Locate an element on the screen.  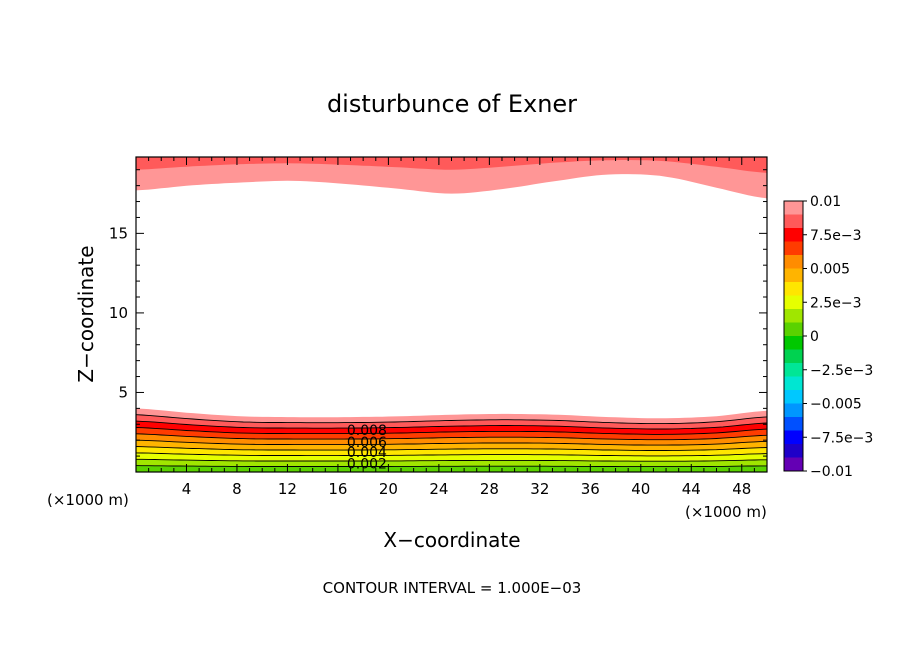
colorbar-label: −7.5e−3 is located at coordinates (841, 438).